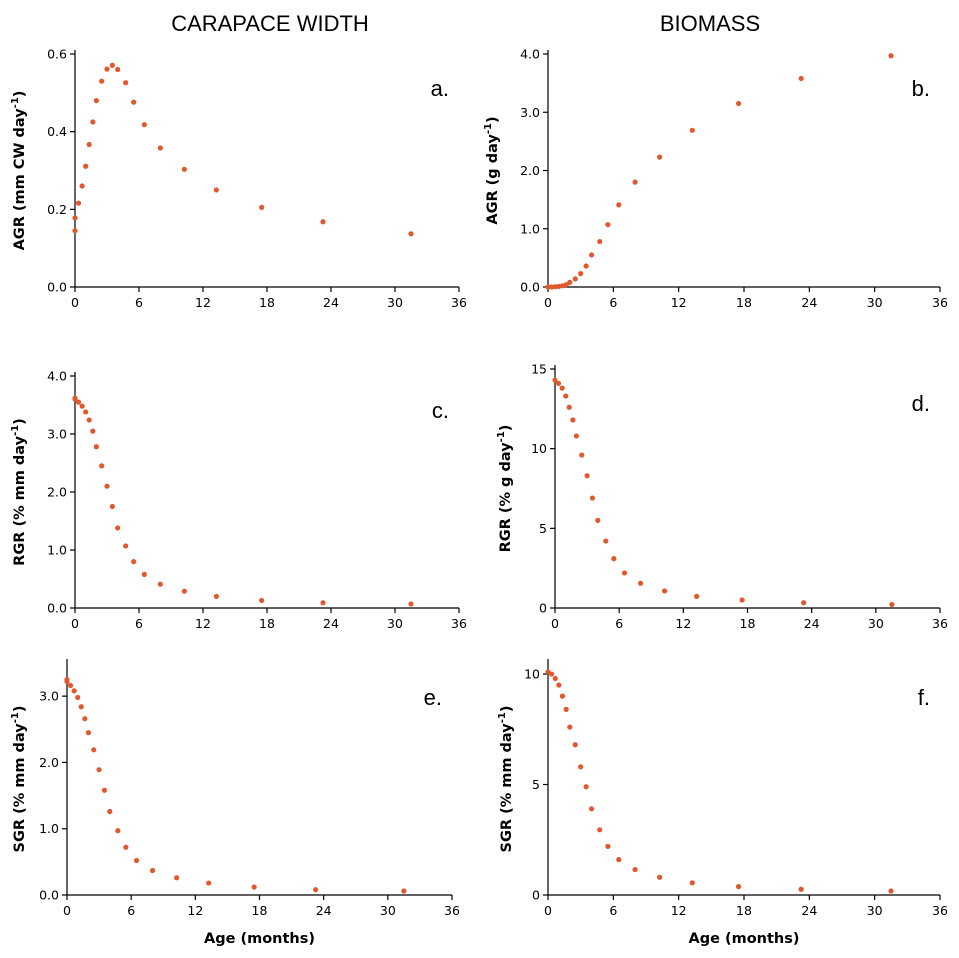  I want to click on panel-d: 0 6 12 18 24 30 36 0 5 10 15 RGR (% g day-1) d., so click(722, 497).